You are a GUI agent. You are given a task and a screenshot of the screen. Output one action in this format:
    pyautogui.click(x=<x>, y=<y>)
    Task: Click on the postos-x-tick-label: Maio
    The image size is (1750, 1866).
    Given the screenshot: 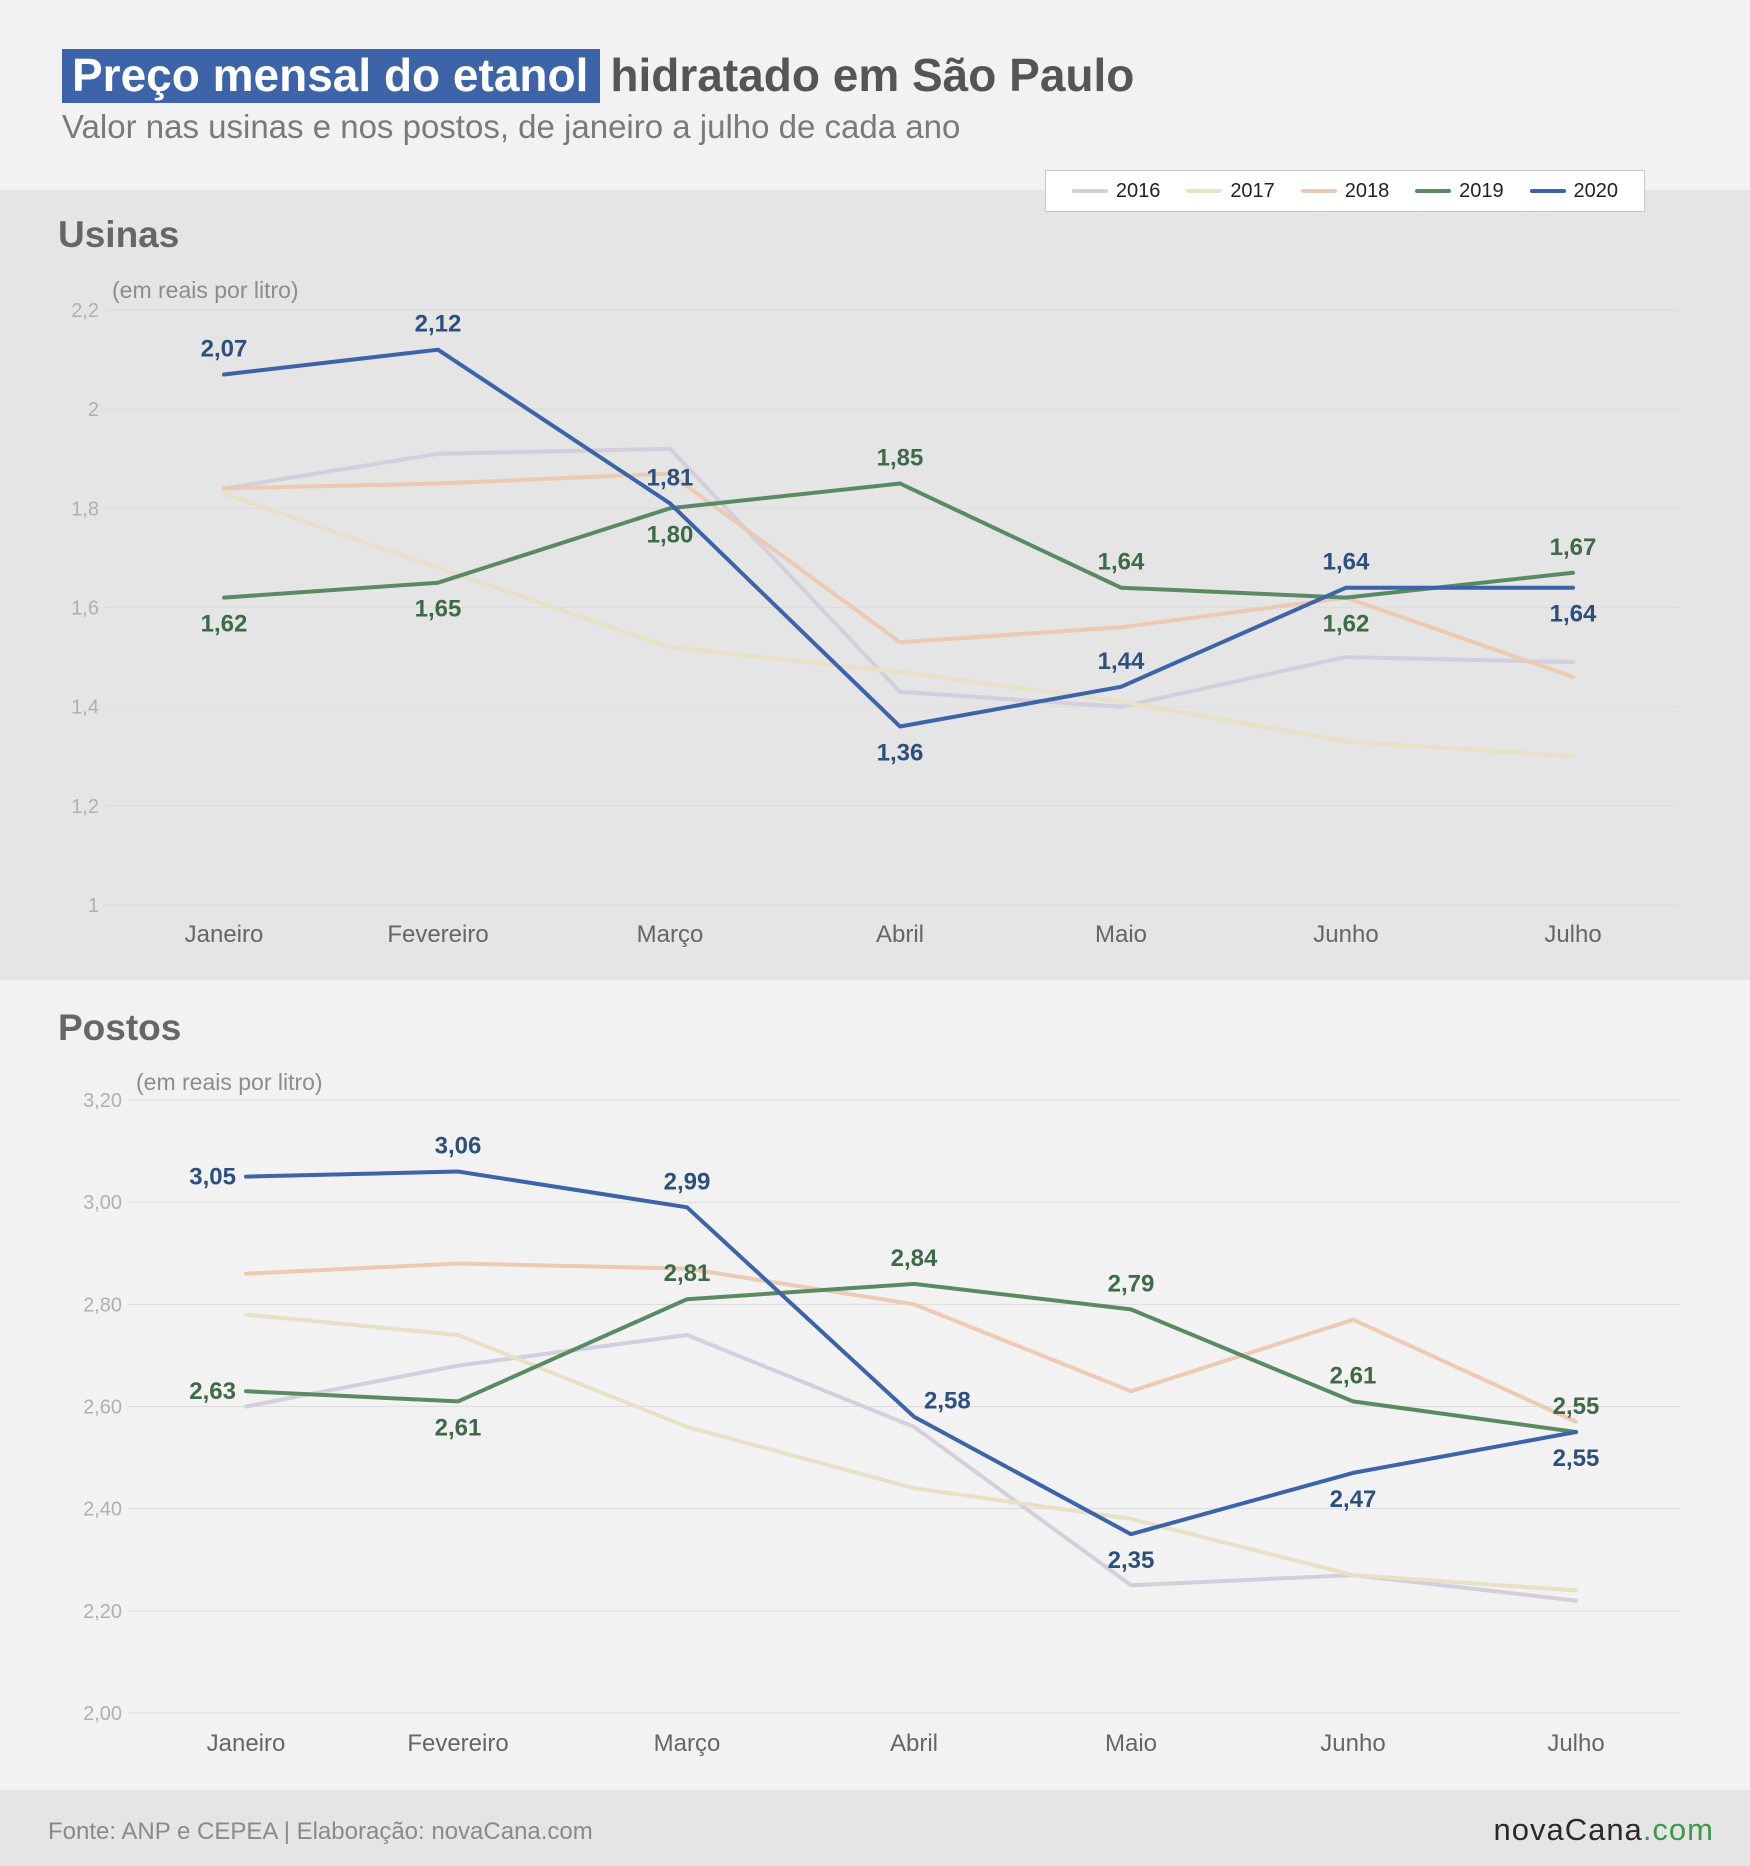 What is the action you would take?
    pyautogui.click(x=1131, y=1743)
    